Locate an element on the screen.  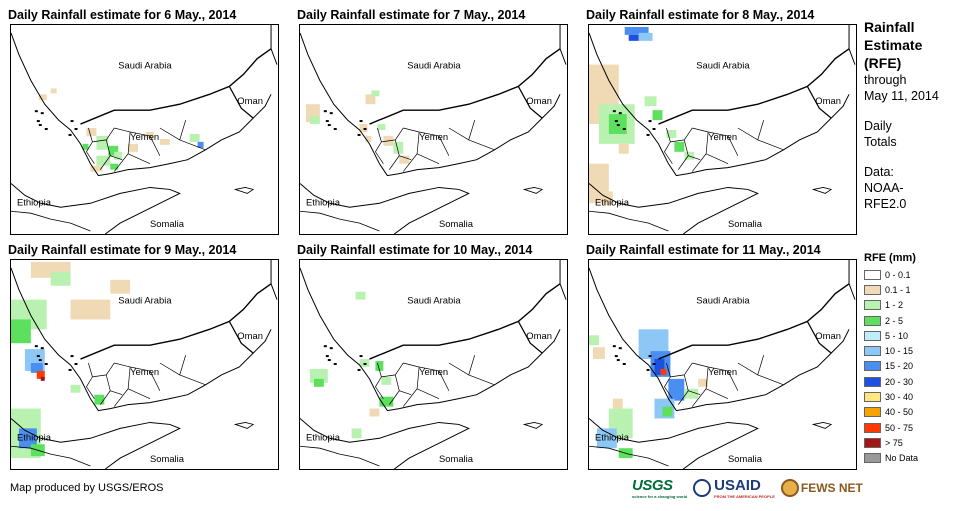
usgs-wordmark: USGS is located at coordinates (652, 485).